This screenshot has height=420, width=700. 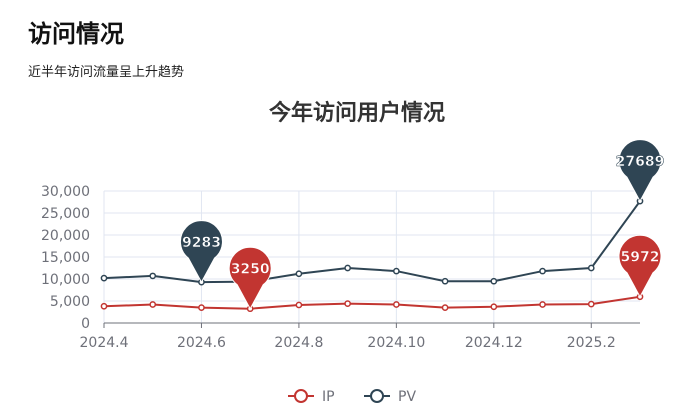 What do you see at coordinates (591, 343) in the screenshot?
I see `x-tick-label: 2025.2` at bounding box center [591, 343].